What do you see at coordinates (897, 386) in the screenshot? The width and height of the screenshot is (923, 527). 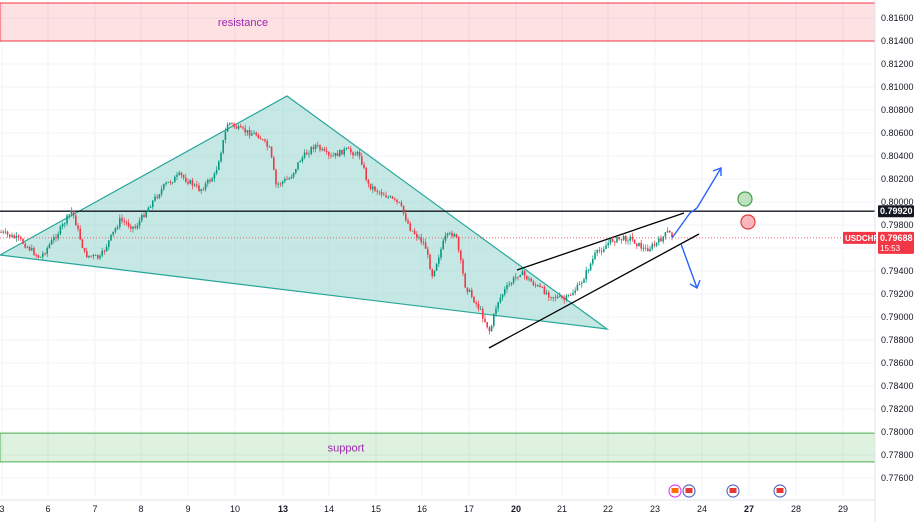 I see `price-tick-label: 0.78400` at bounding box center [897, 386].